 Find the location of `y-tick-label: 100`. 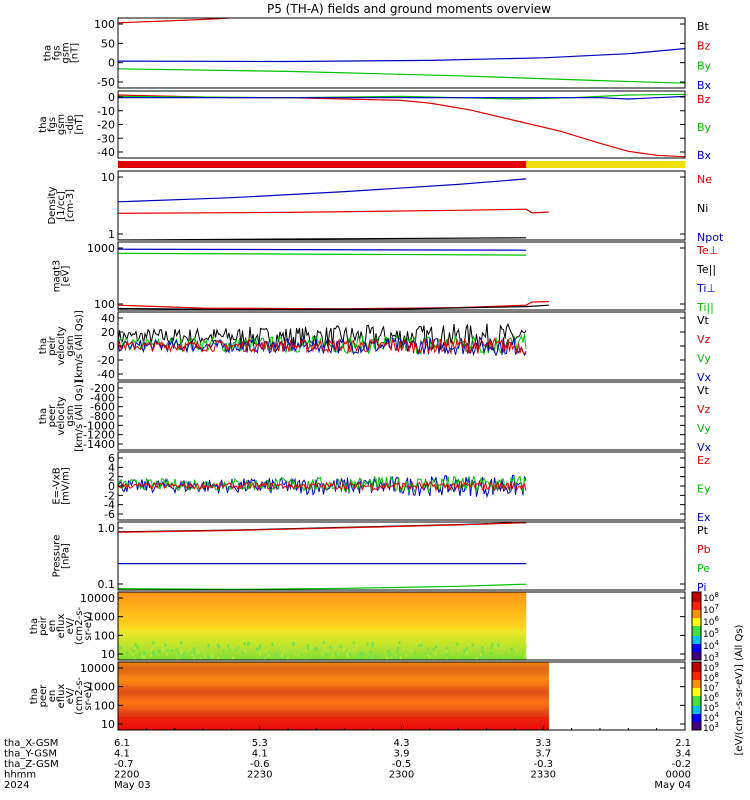

y-tick-label: 100 is located at coordinates (104, 635).